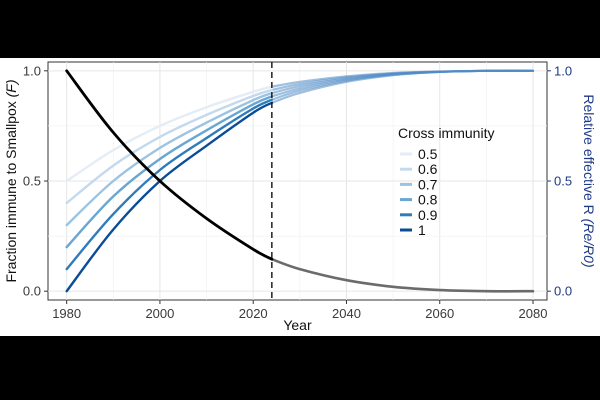 The image size is (600, 400). Describe the element at coordinates (563, 291) in the screenshot. I see `y-right-tick-label: 0.0` at that location.